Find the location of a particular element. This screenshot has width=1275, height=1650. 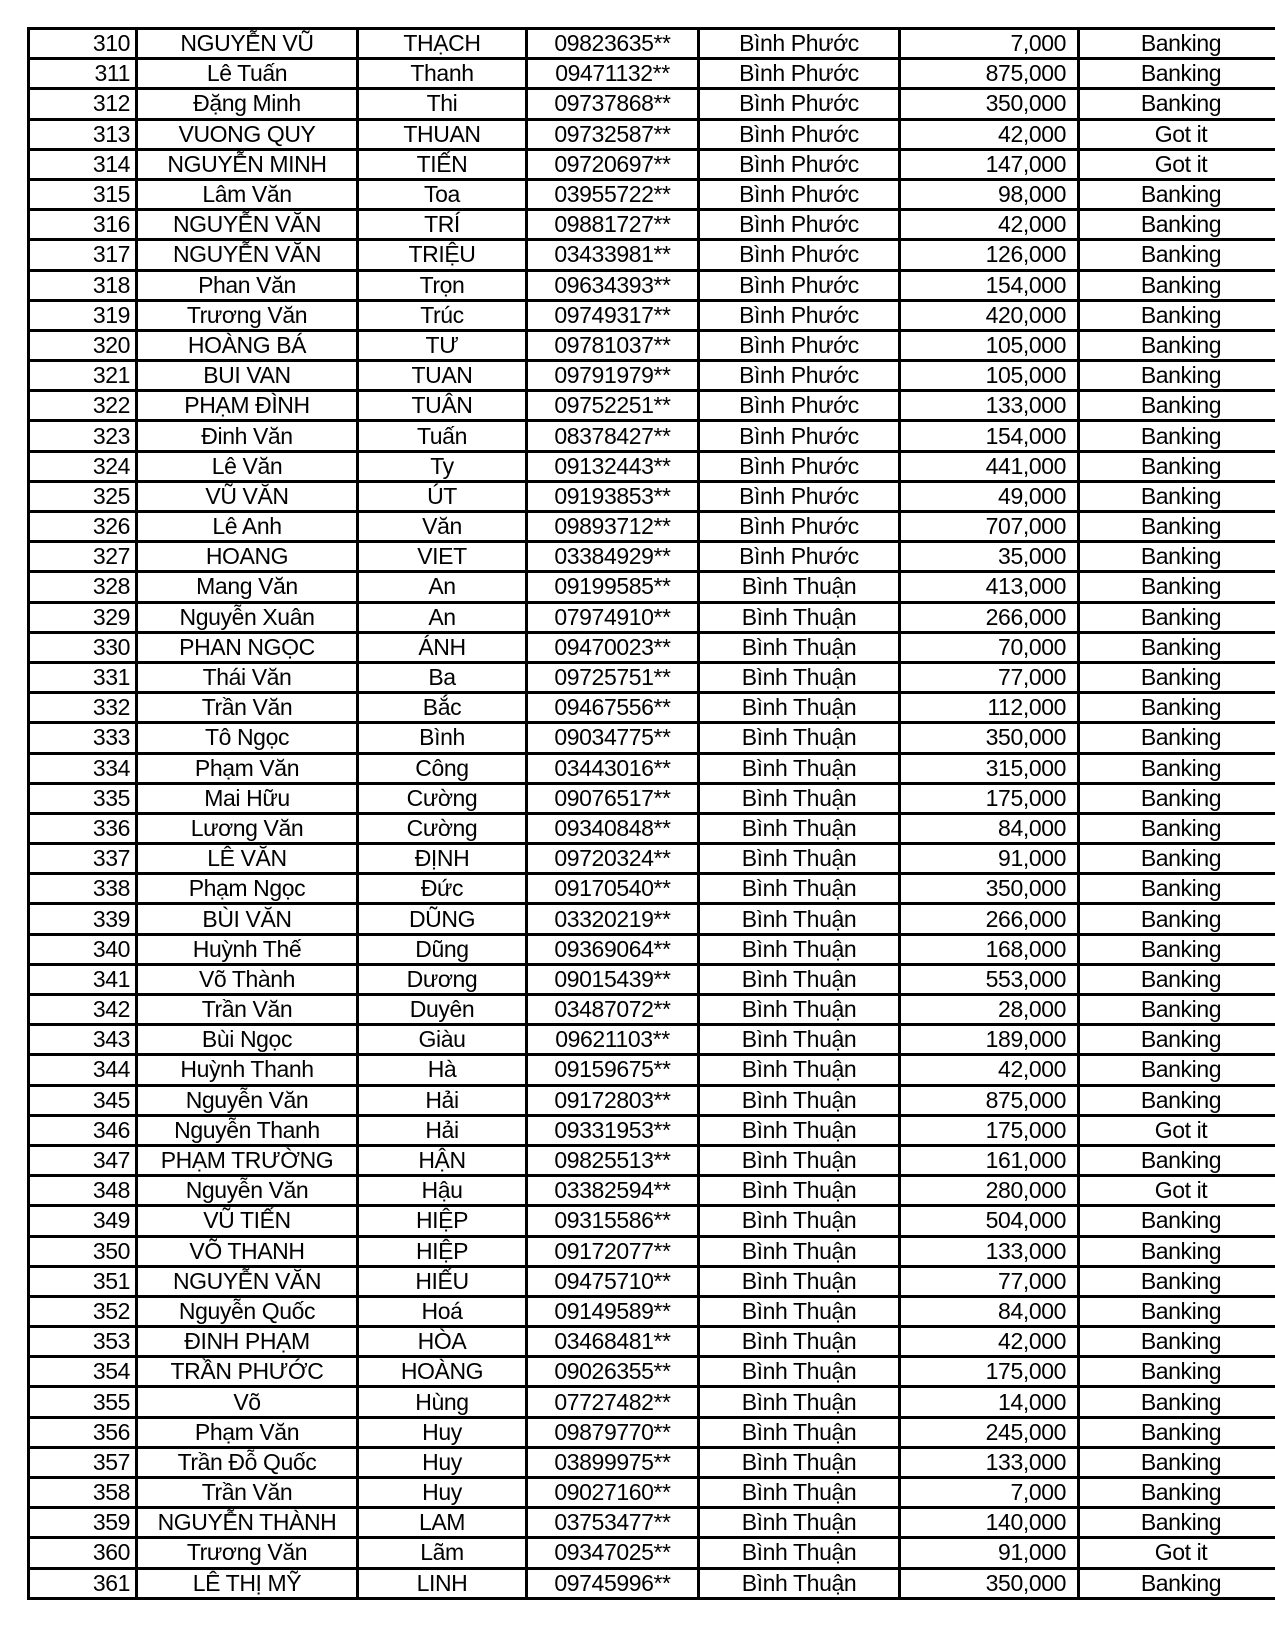

cell-last-name: LINH is located at coordinates (442, 1583).